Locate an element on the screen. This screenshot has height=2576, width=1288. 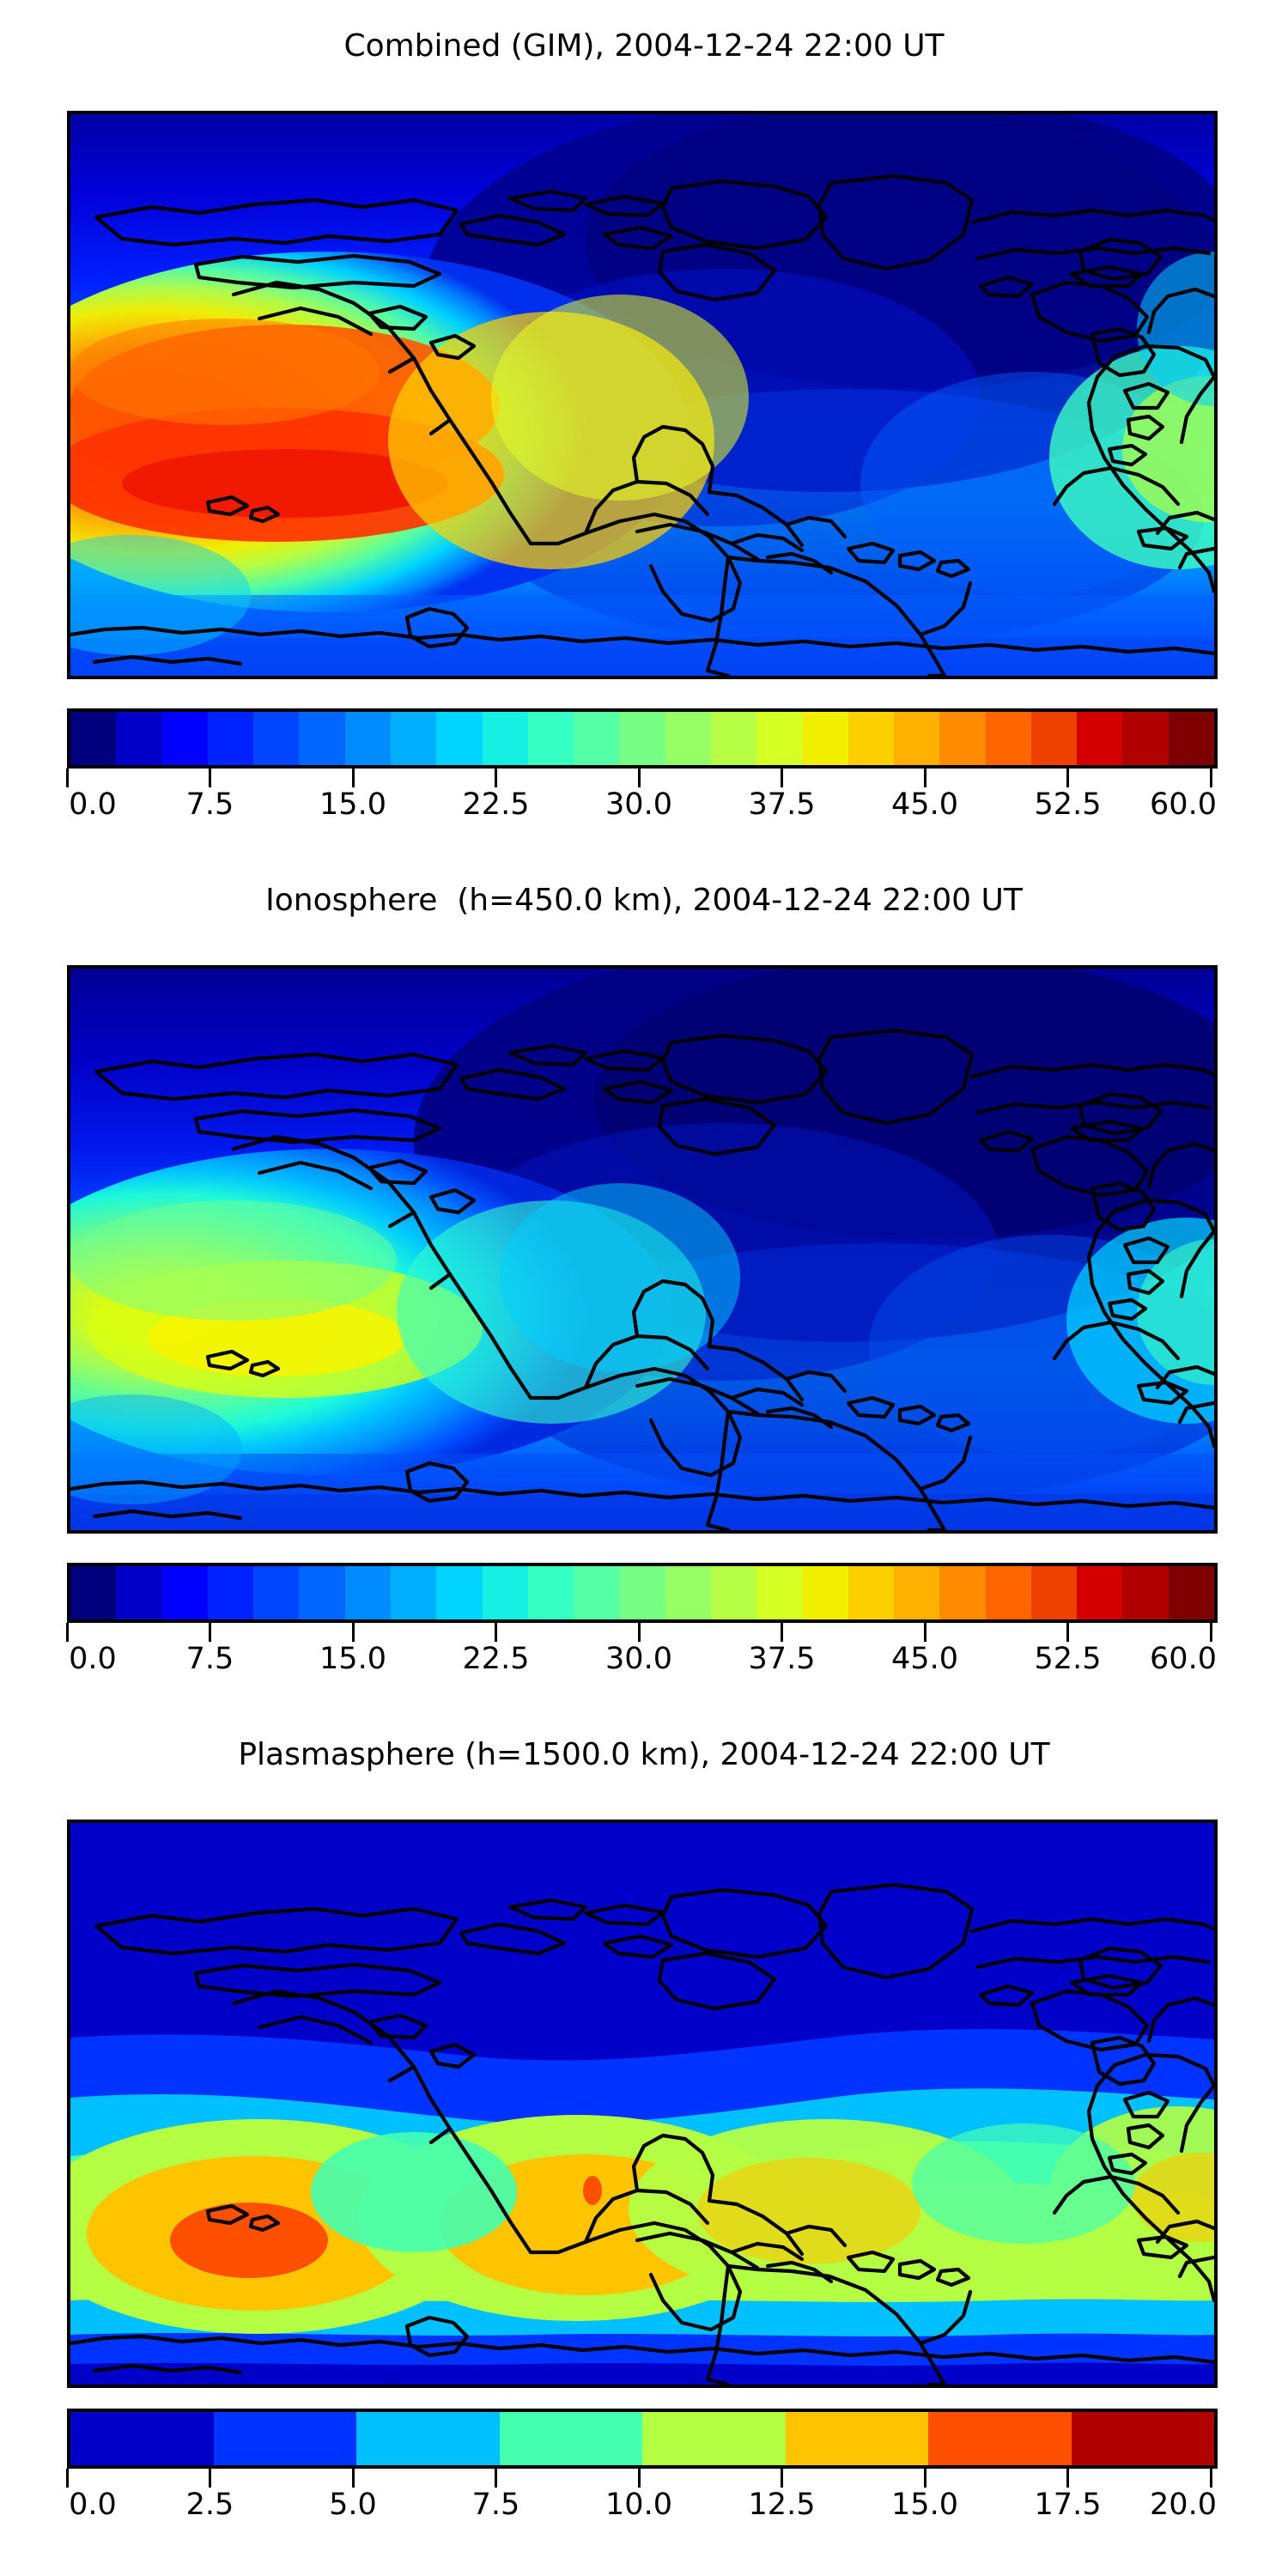
colorbar-plasmasphere: 0.0 2.5 5.0 7.5 10.0 12.5 15.0 17.5 20.0 is located at coordinates (641, 2468).